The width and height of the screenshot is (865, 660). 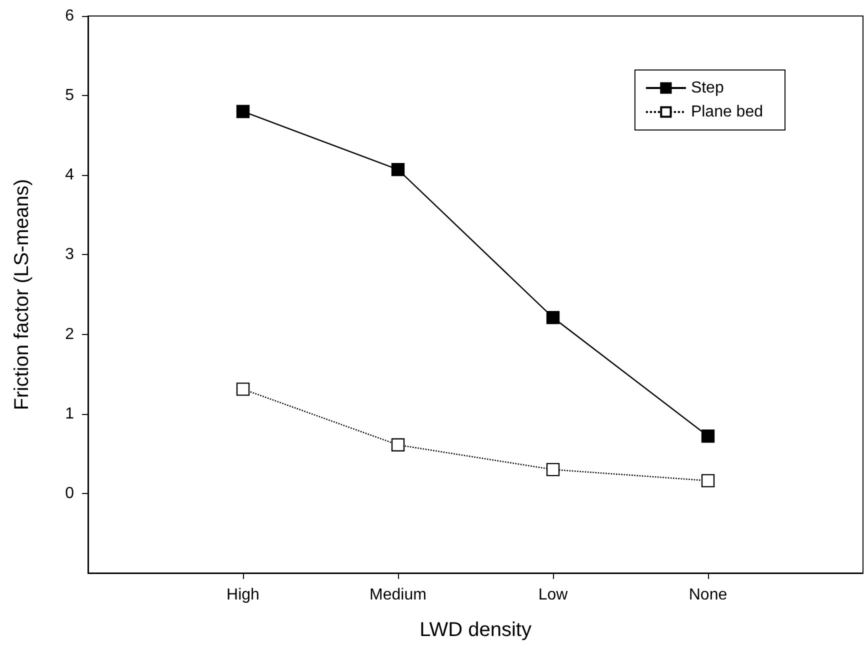 What do you see at coordinates (243, 595) in the screenshot?
I see `x-tick-label: High` at bounding box center [243, 595].